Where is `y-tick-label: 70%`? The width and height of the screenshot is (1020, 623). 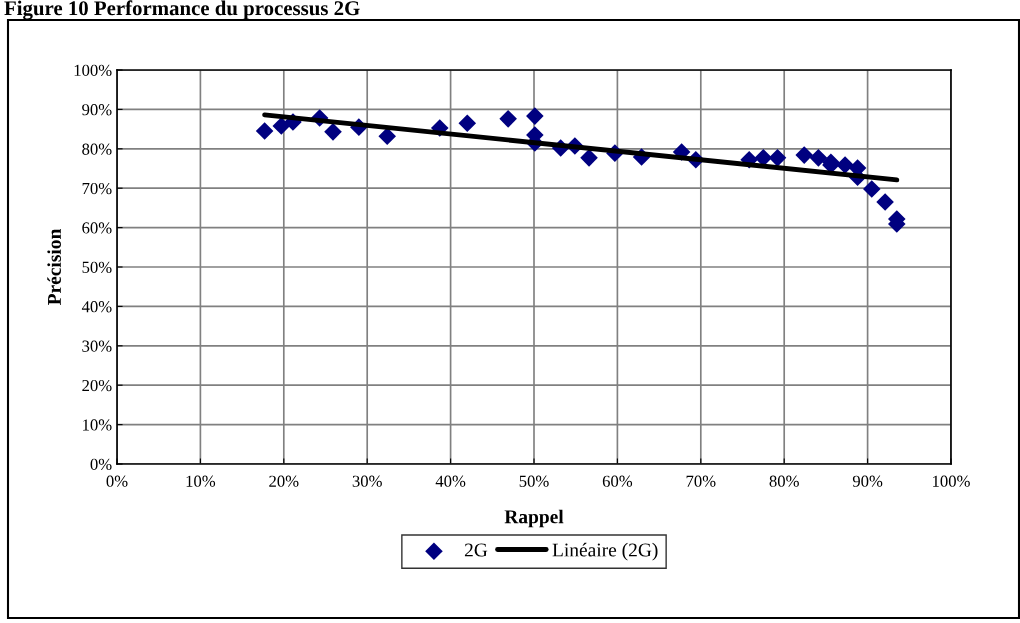 y-tick-label: 70% is located at coordinates (97, 188).